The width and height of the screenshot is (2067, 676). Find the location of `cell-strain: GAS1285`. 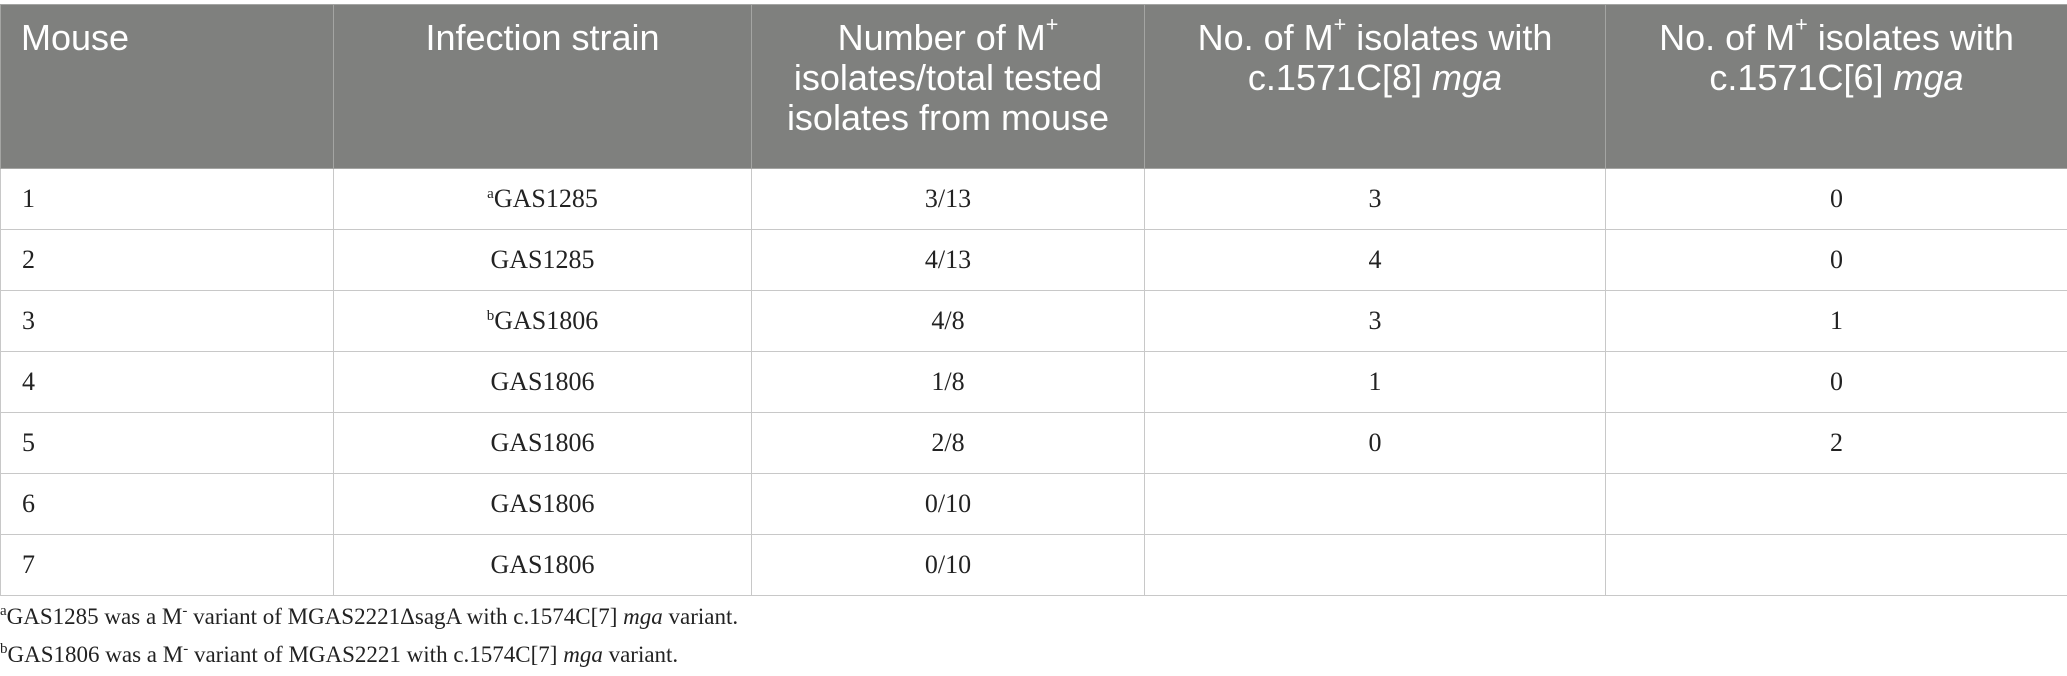

cell-strain: GAS1285 is located at coordinates (542, 260).